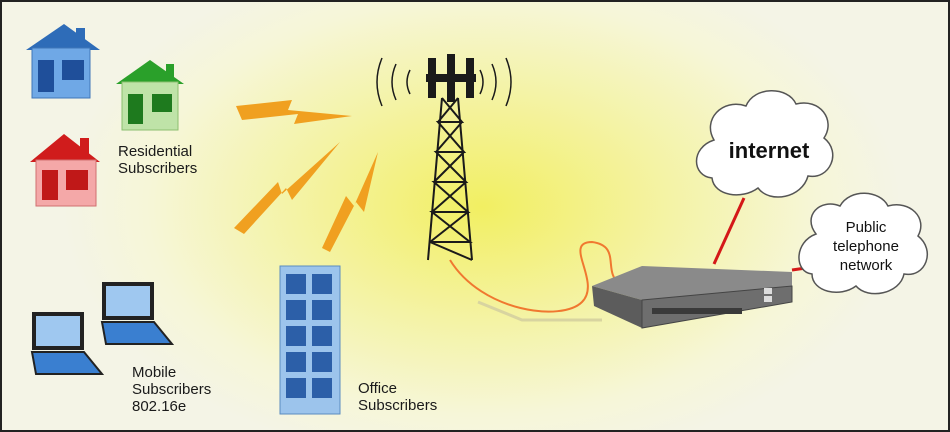 The width and height of the screenshot is (950, 432). What do you see at coordinates (306, 176) in the screenshot?
I see `wireless-signal-icon` at bounding box center [306, 176].